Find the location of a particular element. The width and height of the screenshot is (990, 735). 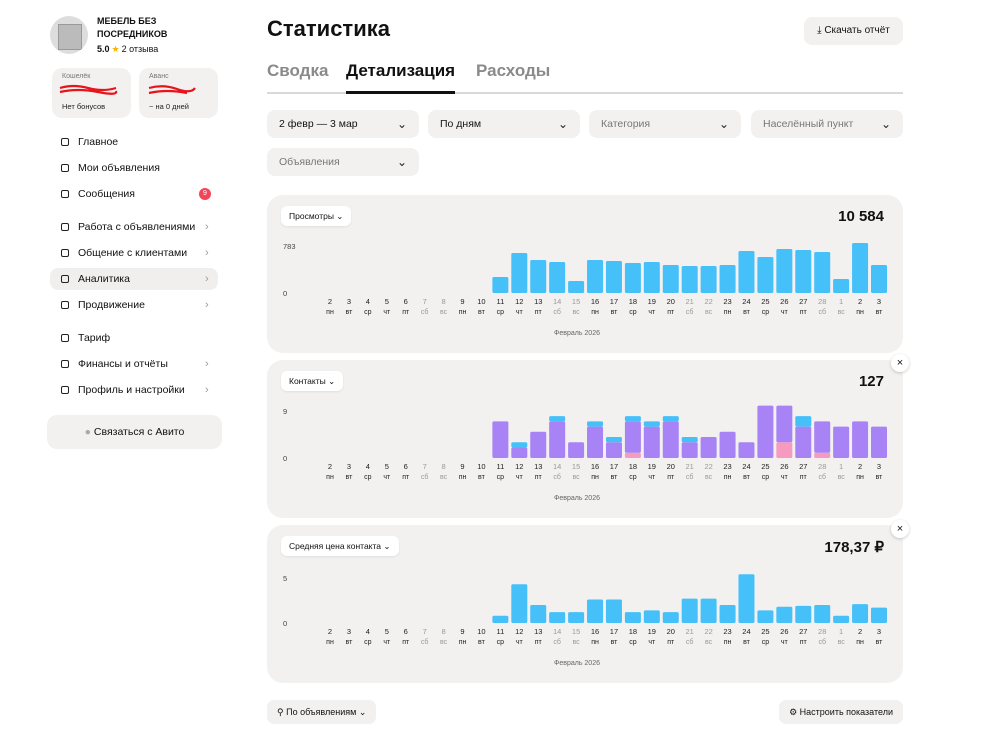

download-button: ⤓ Скачать отчёт is located at coordinates (853, 31).